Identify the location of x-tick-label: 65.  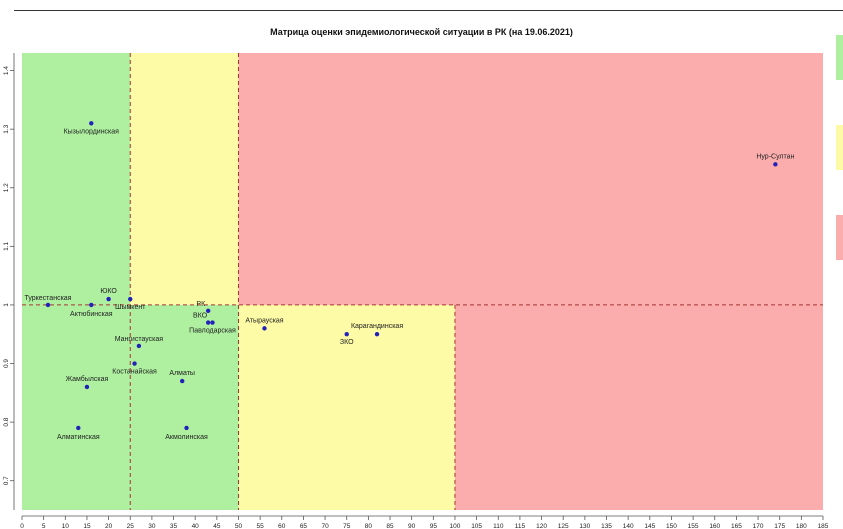
(304, 526).